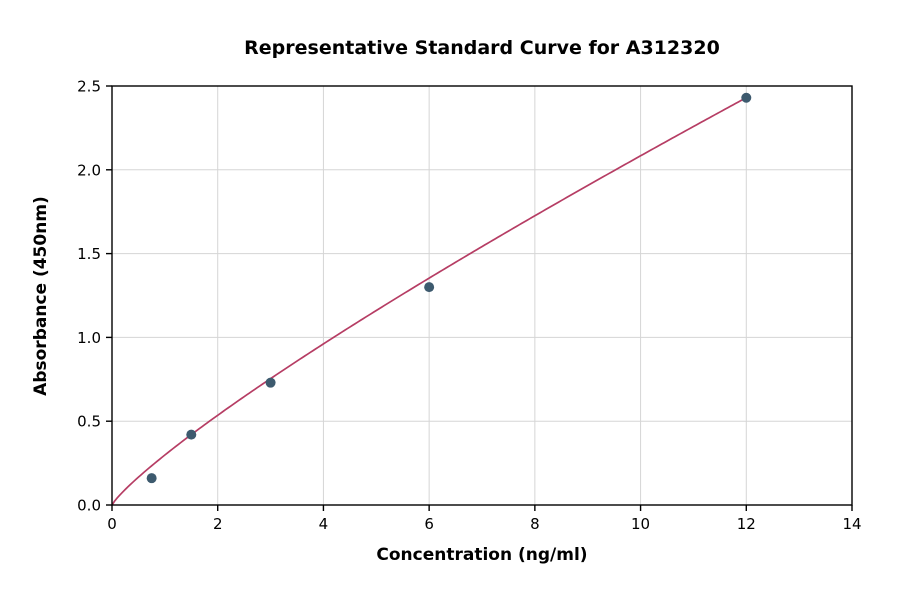 This screenshot has width=900, height=594. I want to click on x-tick-label: 0, so click(112, 524).